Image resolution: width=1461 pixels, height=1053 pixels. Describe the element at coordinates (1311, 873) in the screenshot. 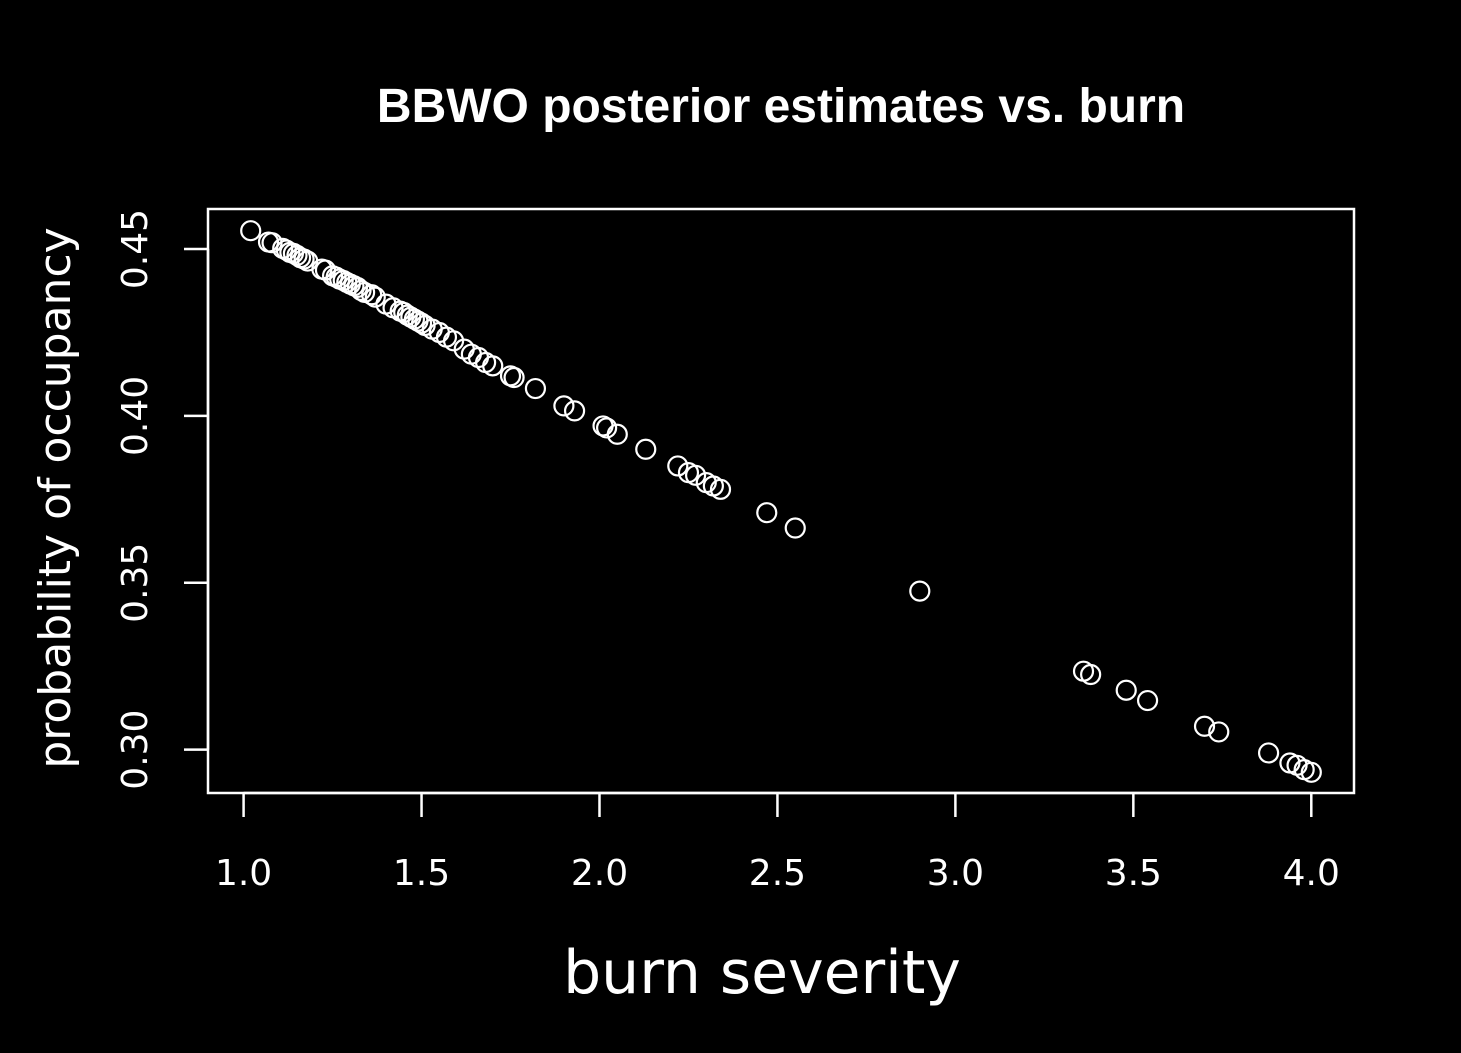

I see `x-tick-label: 4.0` at that location.